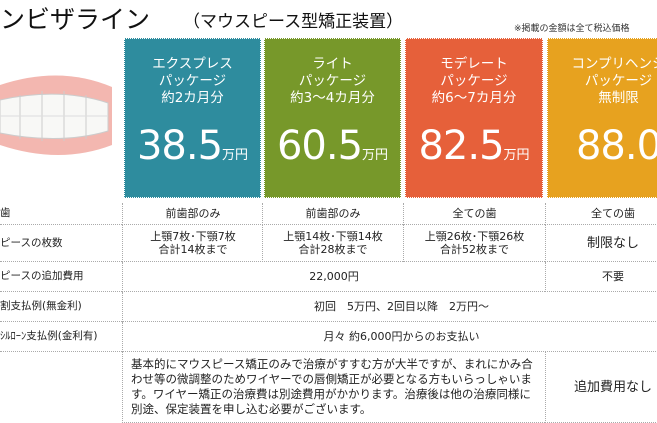 This screenshot has width=657, height=423. What do you see at coordinates (461, 146) in the screenshot?
I see `price-value: 82.5` at bounding box center [461, 146].